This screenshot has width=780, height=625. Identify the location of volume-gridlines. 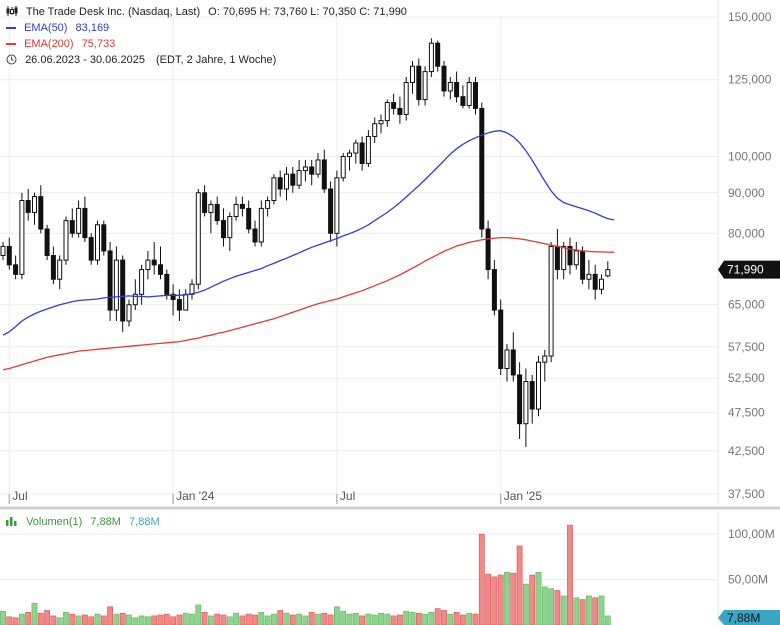
(359, 557).